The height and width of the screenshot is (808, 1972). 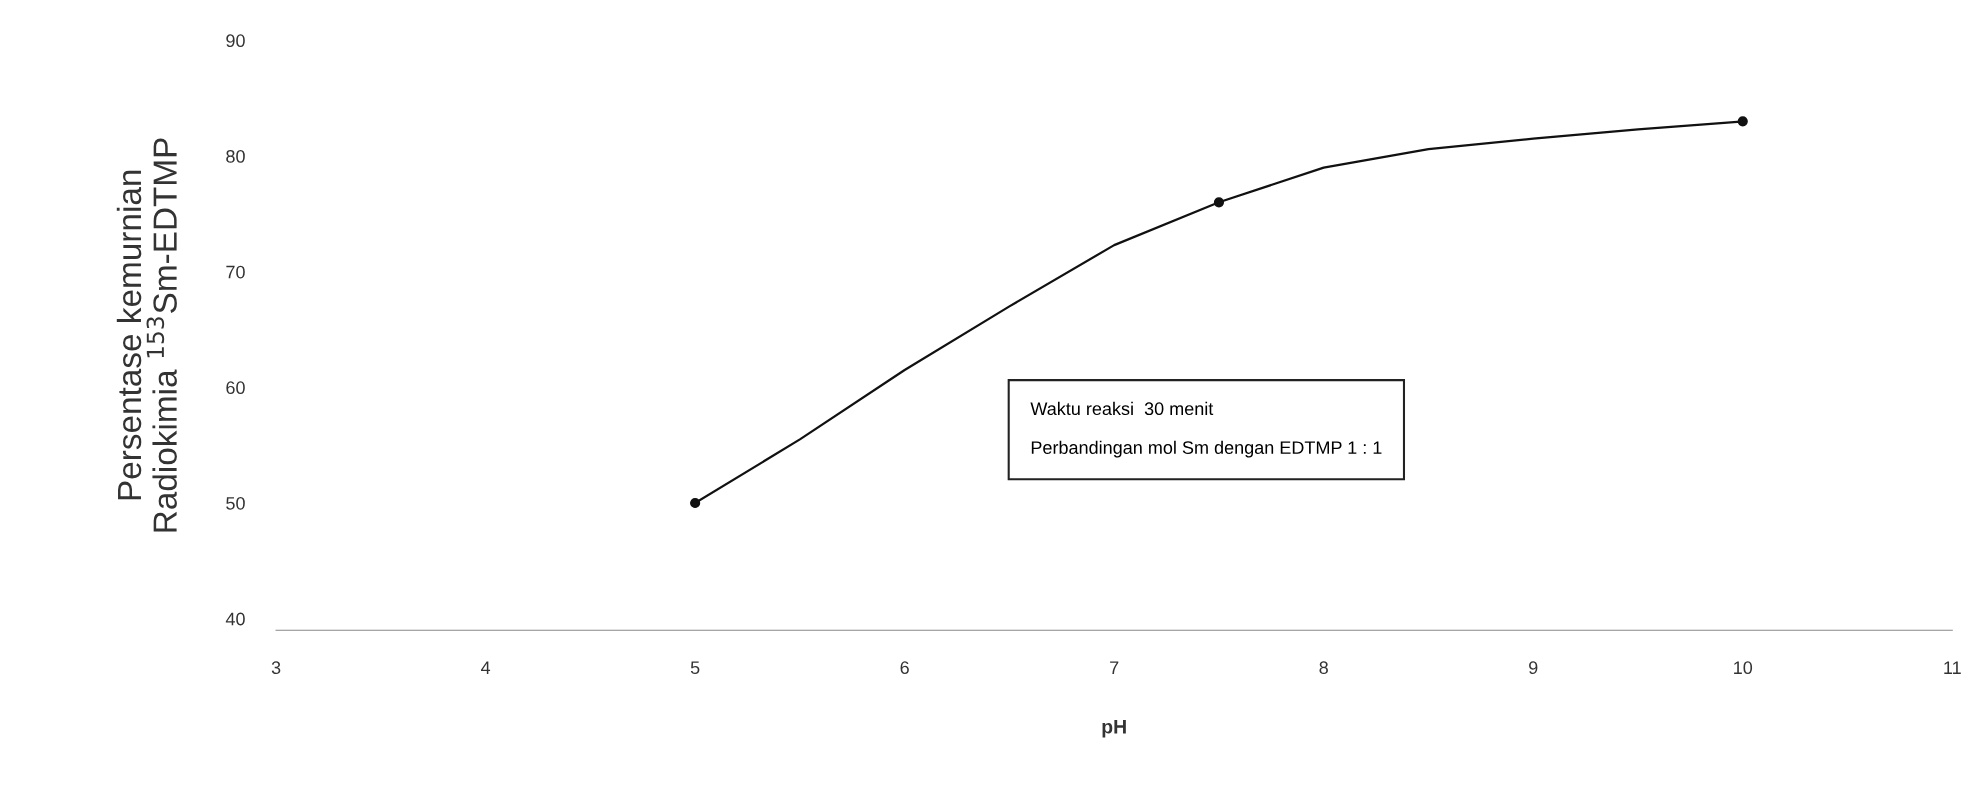 I want to click on y-tick-label: 50, so click(x=235, y=503).